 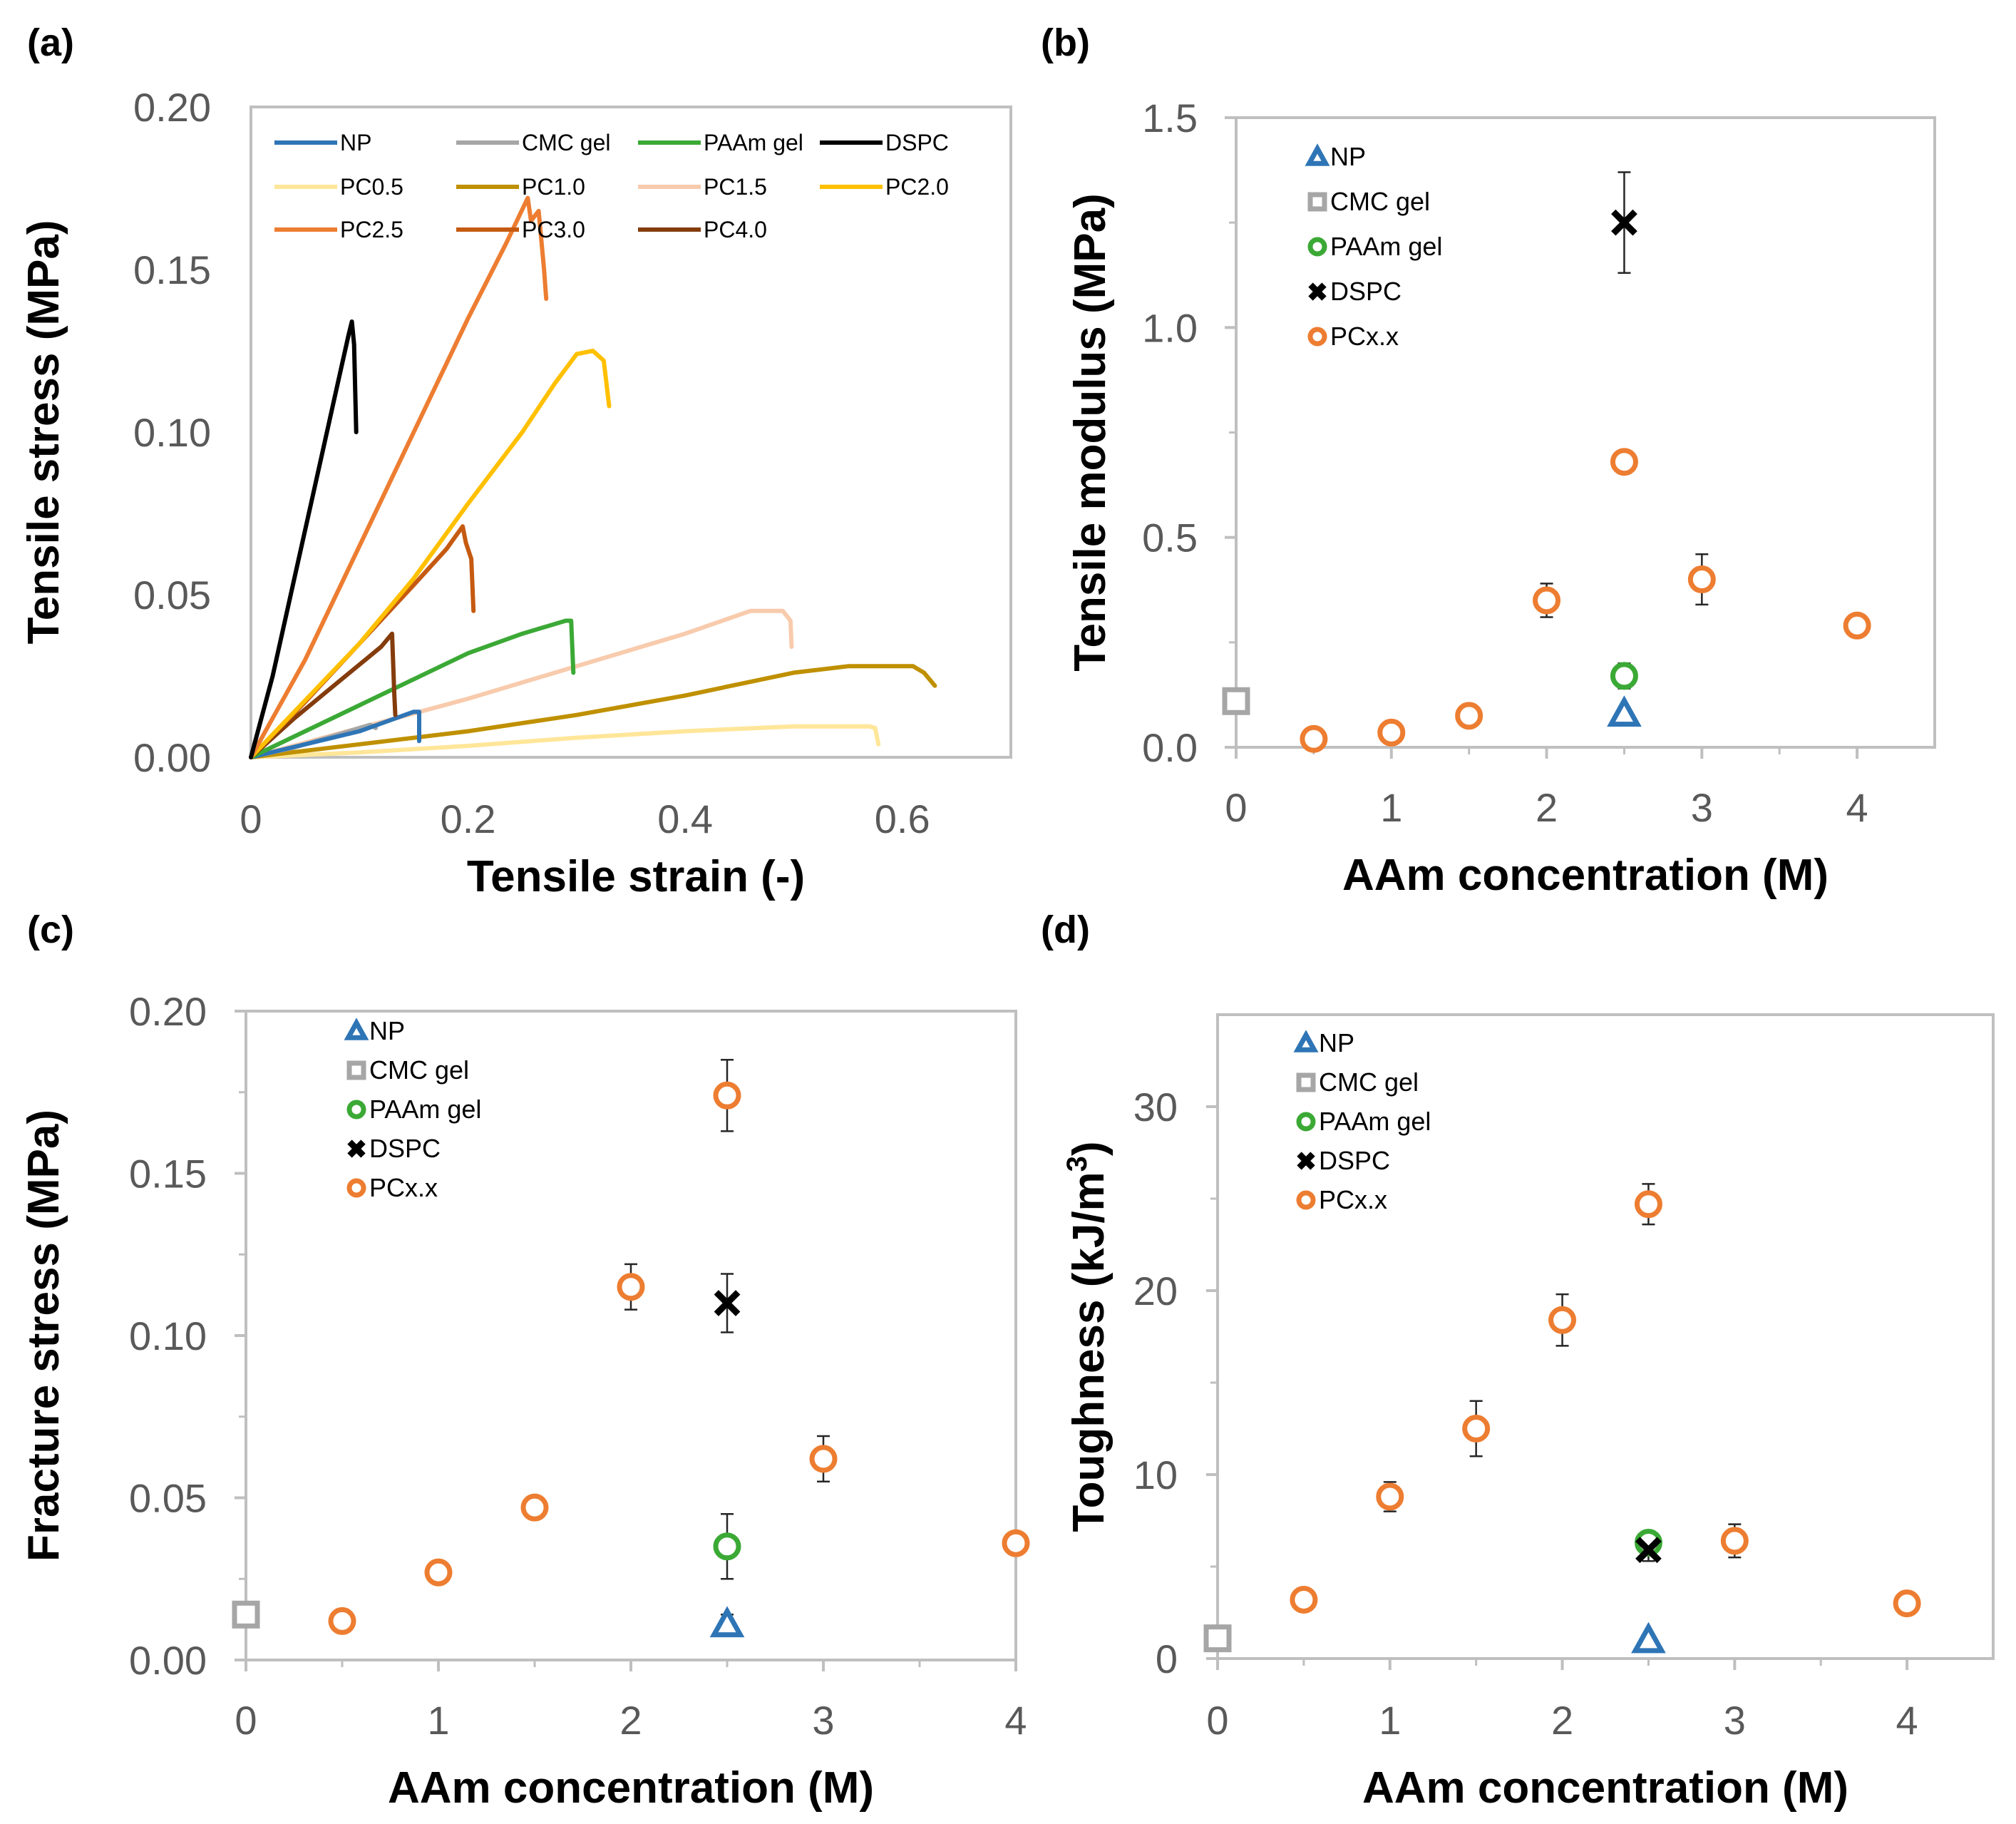 I want to click on y-tick-label: 0.0, so click(x=1170, y=747).